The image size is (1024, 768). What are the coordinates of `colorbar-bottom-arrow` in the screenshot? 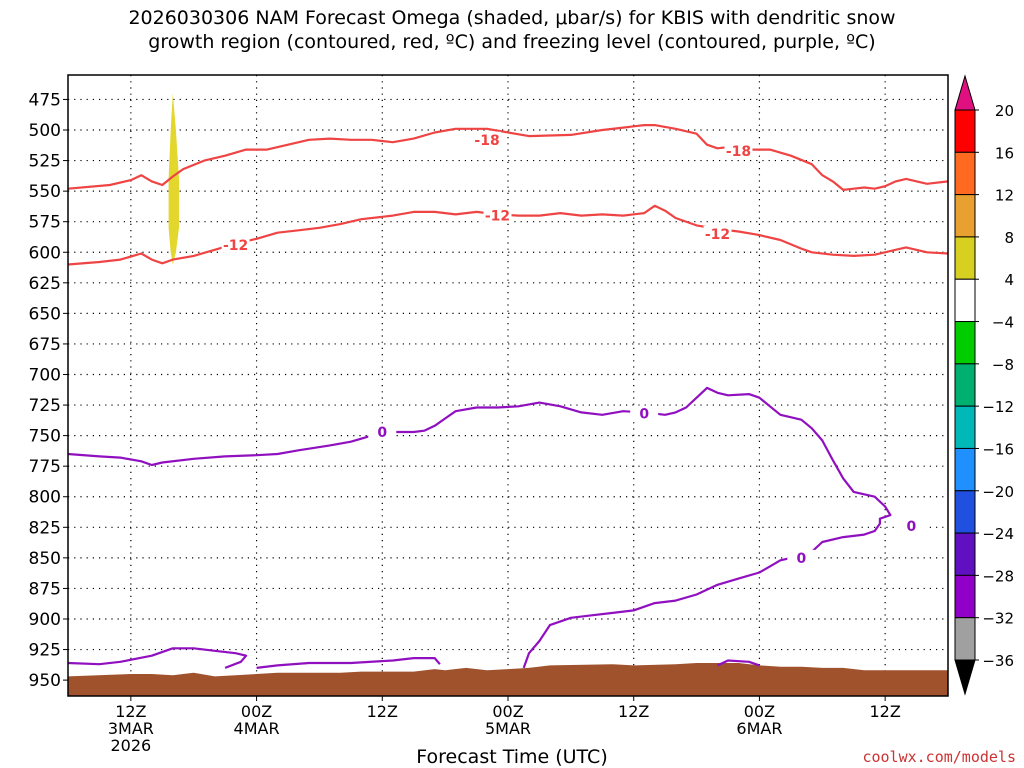 It's located at (965, 677).